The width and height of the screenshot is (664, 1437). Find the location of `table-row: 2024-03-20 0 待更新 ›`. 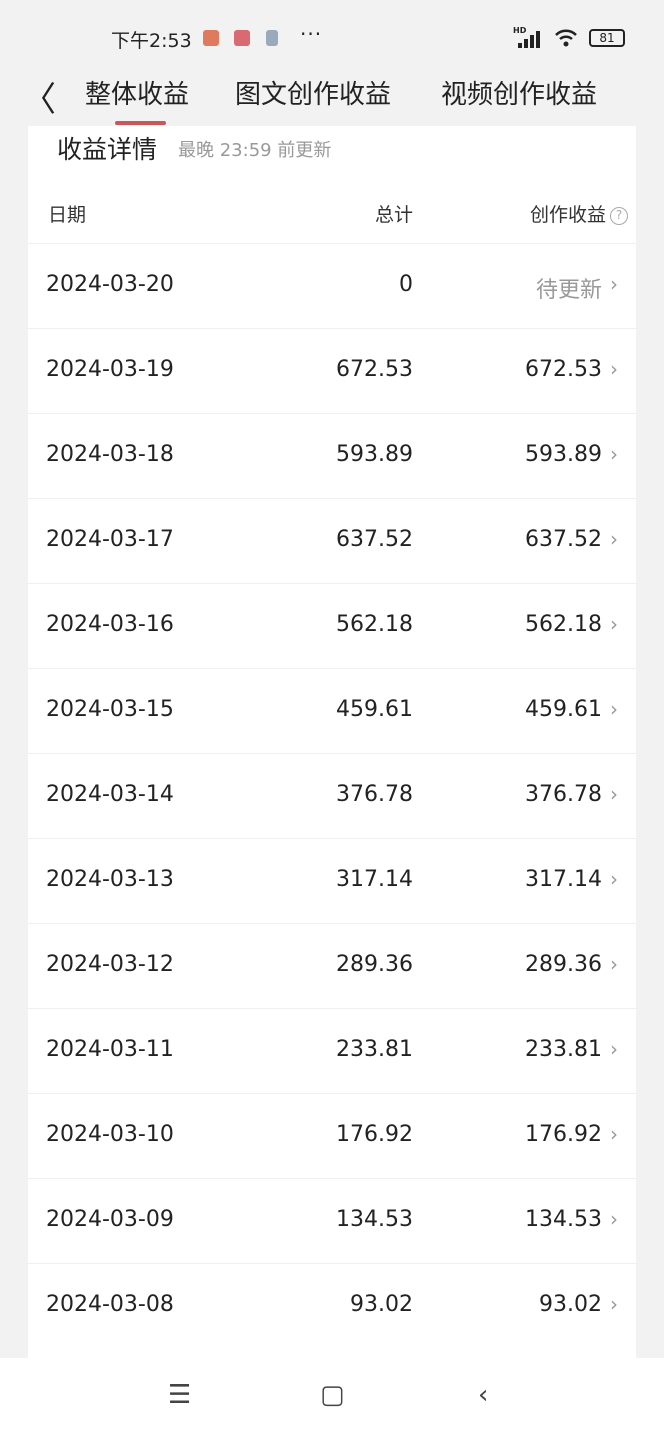

table-row: 2024-03-20 0 待更新 › is located at coordinates (332, 285).